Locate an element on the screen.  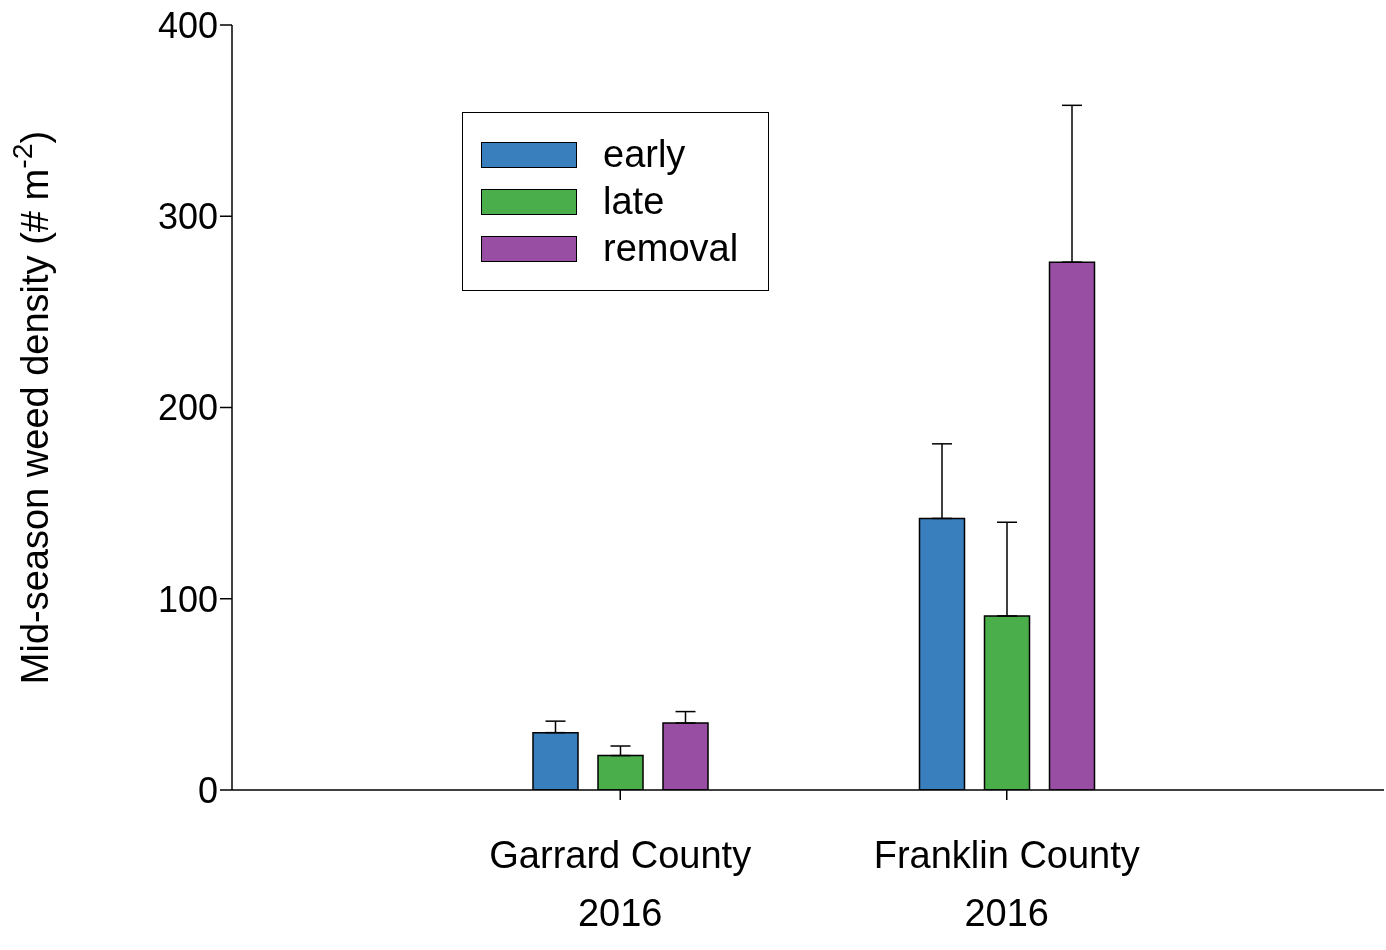
y-tick-label: 300 is located at coordinates (187, 217).